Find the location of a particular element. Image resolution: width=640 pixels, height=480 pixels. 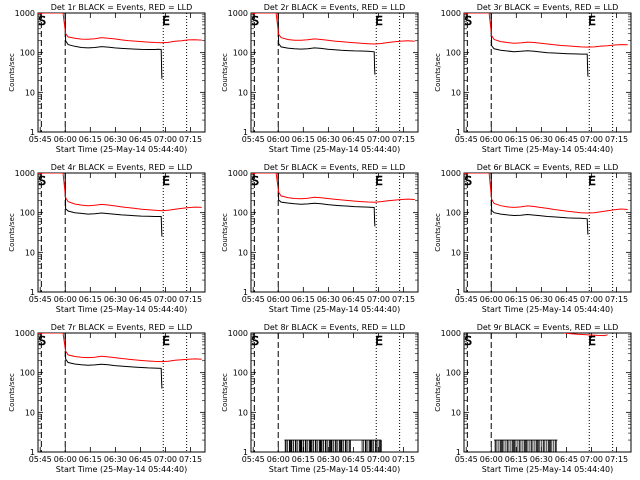

panel-title: Det 5r BLACK = Events, RED = LLD is located at coordinates (335, 167).